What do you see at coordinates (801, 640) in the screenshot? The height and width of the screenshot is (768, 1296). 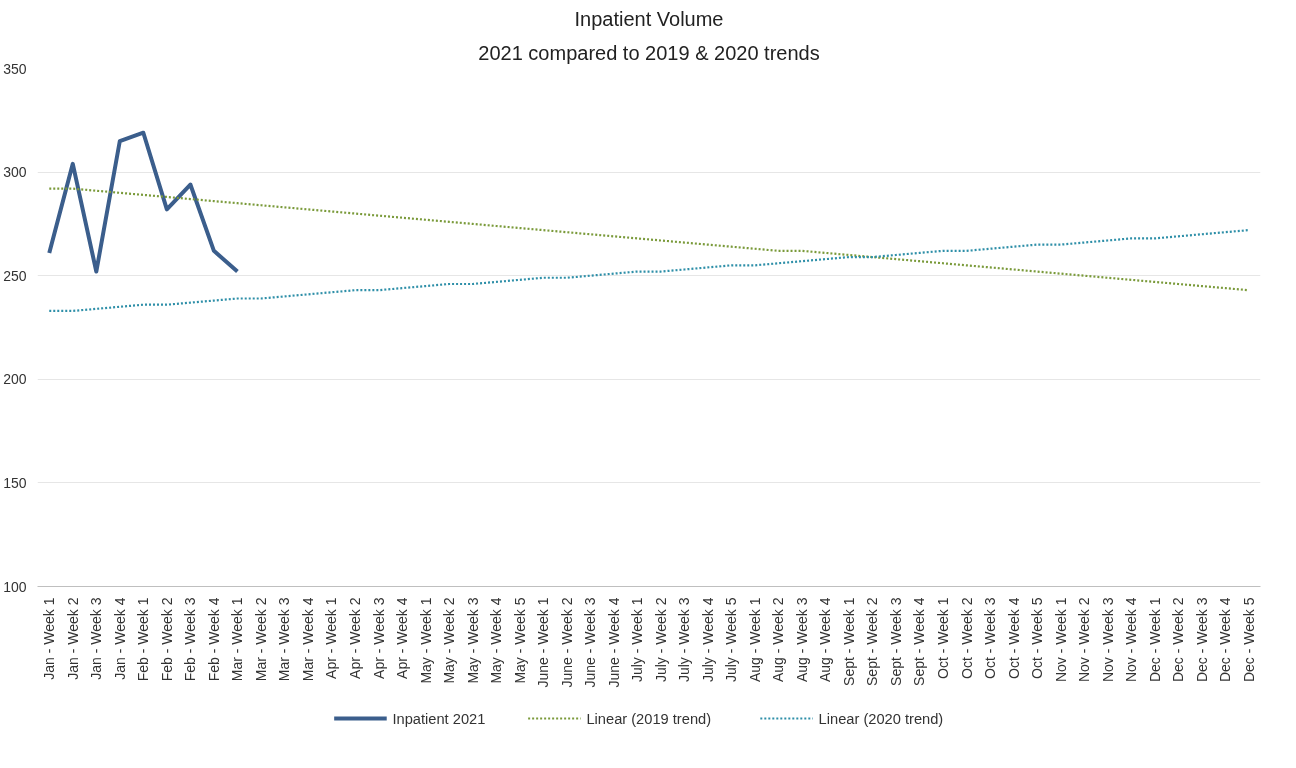 I see `x-tick-label: Aug - Week 3` at bounding box center [801, 640].